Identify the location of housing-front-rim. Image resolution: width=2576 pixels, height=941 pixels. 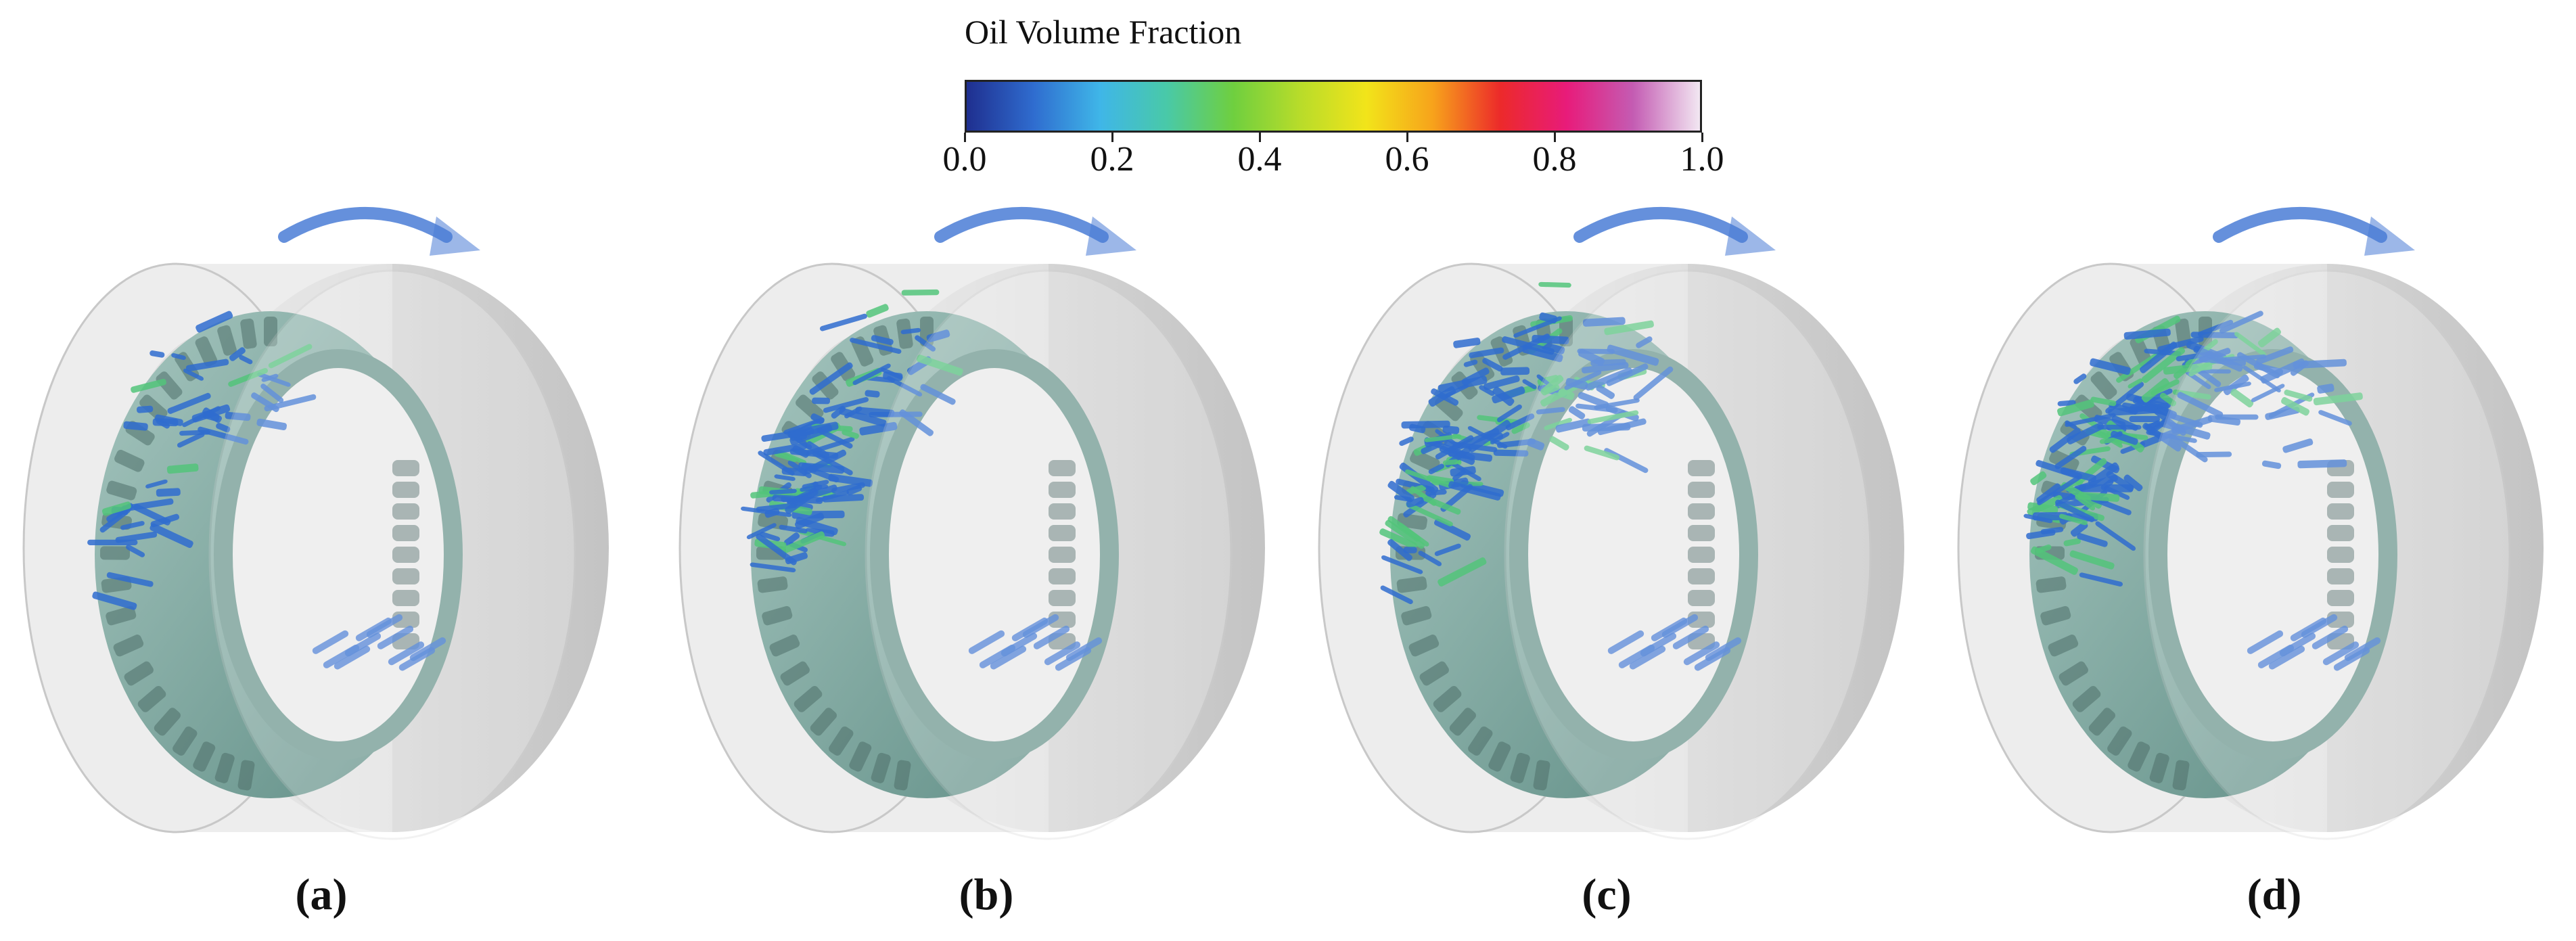
(1049, 555).